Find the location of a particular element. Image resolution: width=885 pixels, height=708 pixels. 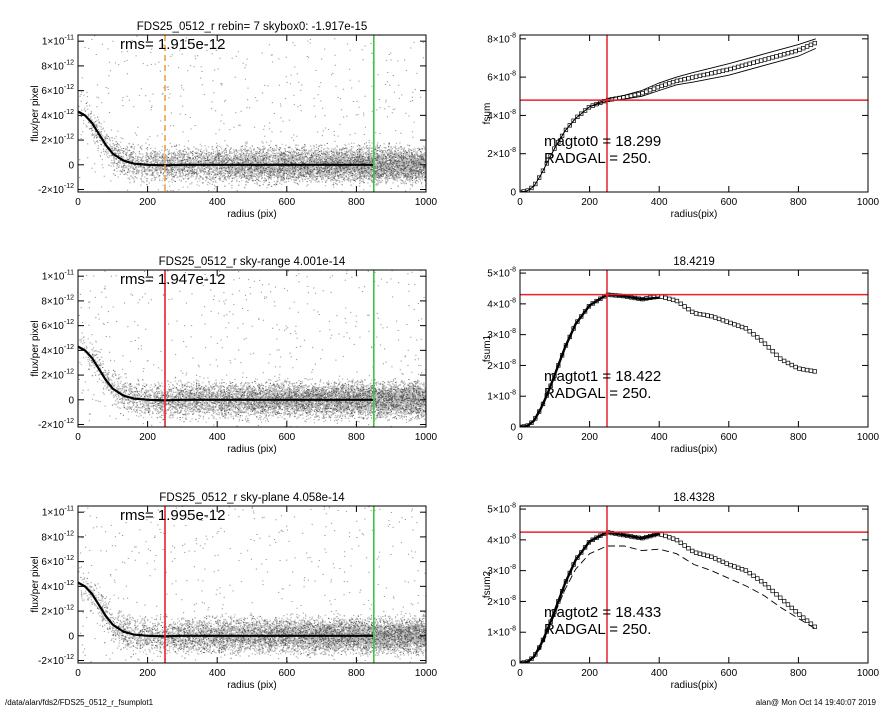

y-tick-label: 0 is located at coordinates (513, 193).